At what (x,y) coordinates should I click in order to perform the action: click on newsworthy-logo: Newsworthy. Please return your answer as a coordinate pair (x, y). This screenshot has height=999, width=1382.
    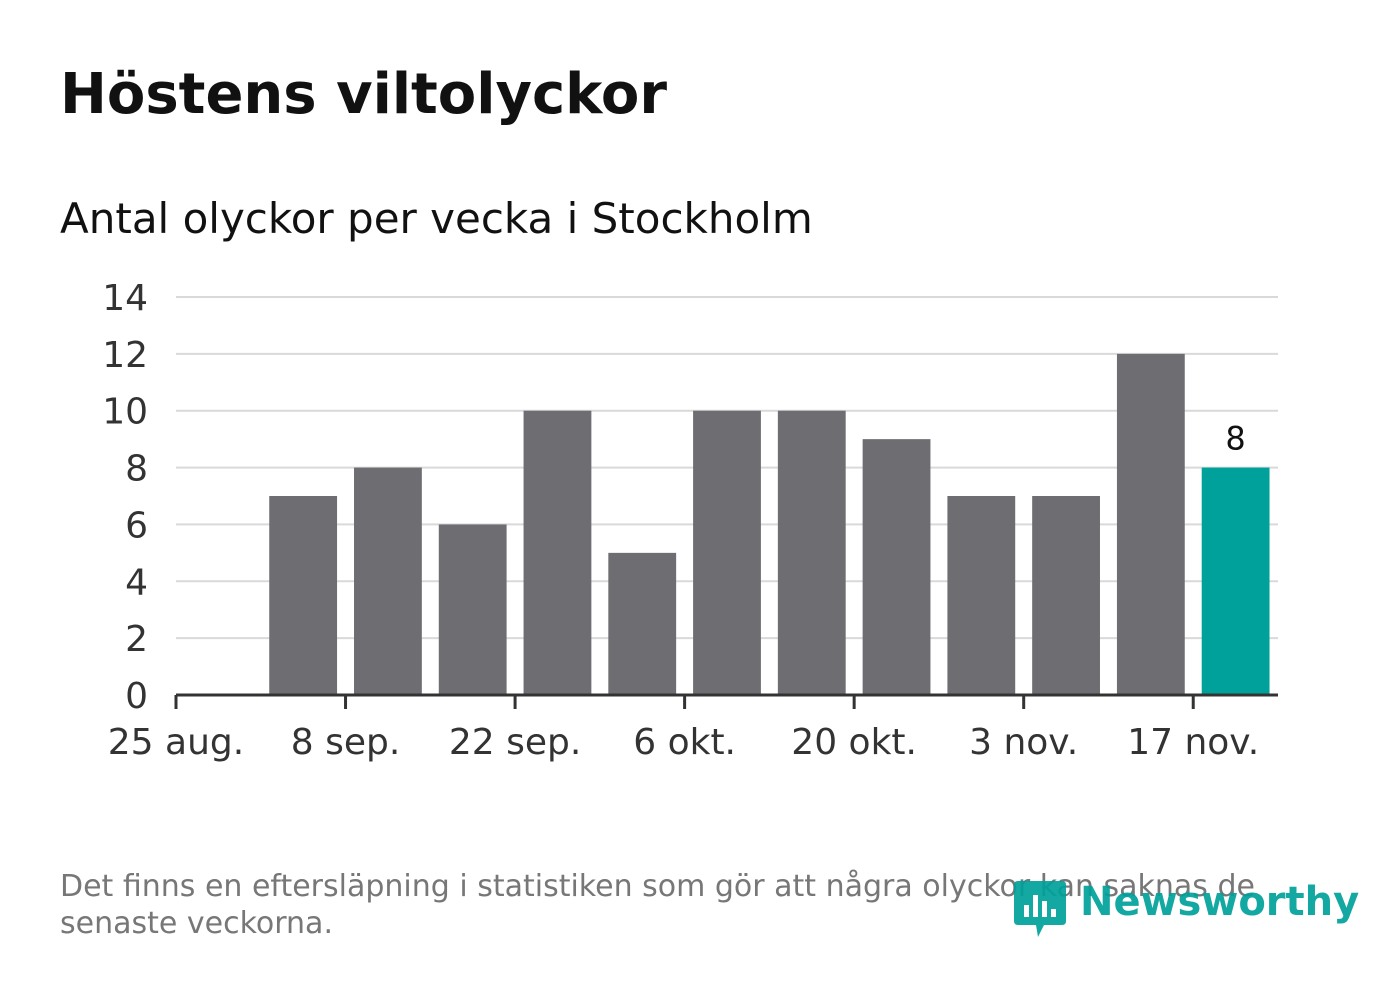
    Looking at the image, I should click on (1184, 910).